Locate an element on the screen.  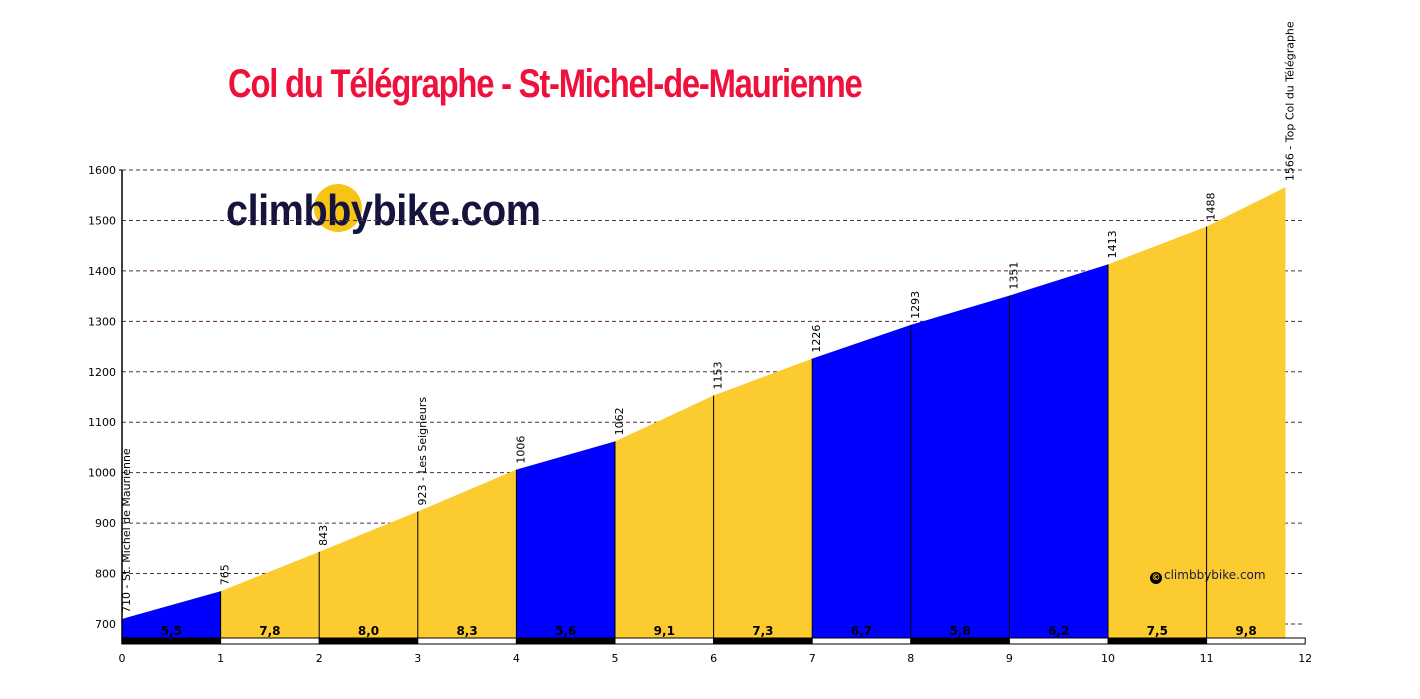
x-tick-label: 7 is located at coordinates (812, 658).